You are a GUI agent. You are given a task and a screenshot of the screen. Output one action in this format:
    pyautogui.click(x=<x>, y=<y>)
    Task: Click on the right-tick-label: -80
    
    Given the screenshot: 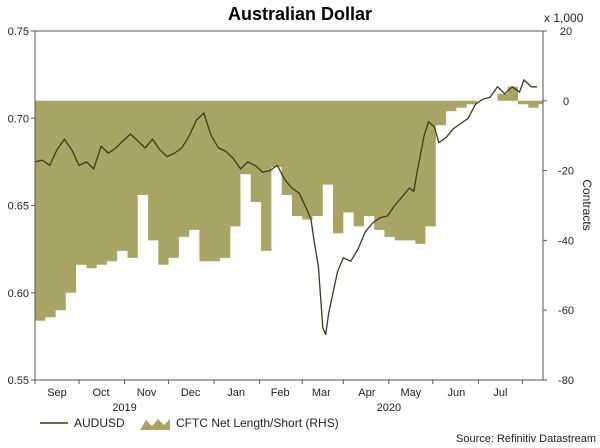 What is the action you would take?
    pyautogui.click(x=566, y=381)
    